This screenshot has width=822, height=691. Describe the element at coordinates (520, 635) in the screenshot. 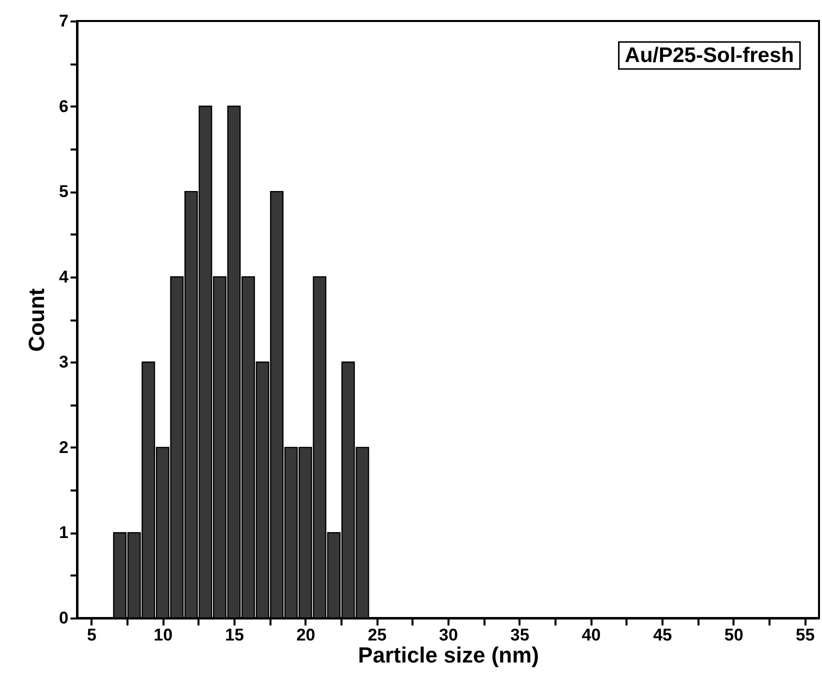

I see `x-tick-label: 35` at that location.